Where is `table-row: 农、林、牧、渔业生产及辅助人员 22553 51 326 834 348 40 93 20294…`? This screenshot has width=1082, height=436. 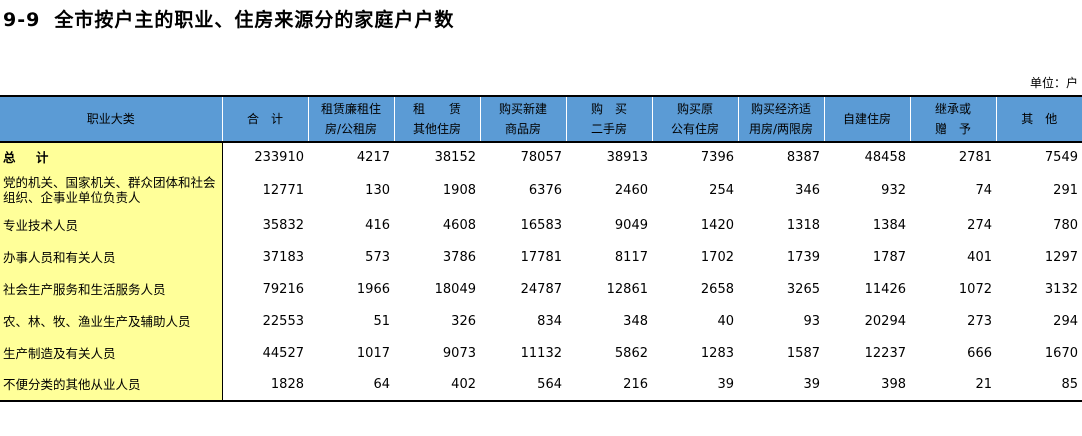 table-row: 农、林、牧、渔业生产及辅助人员 22553 51 326 834 348 40 93 20294… is located at coordinates (541, 321).